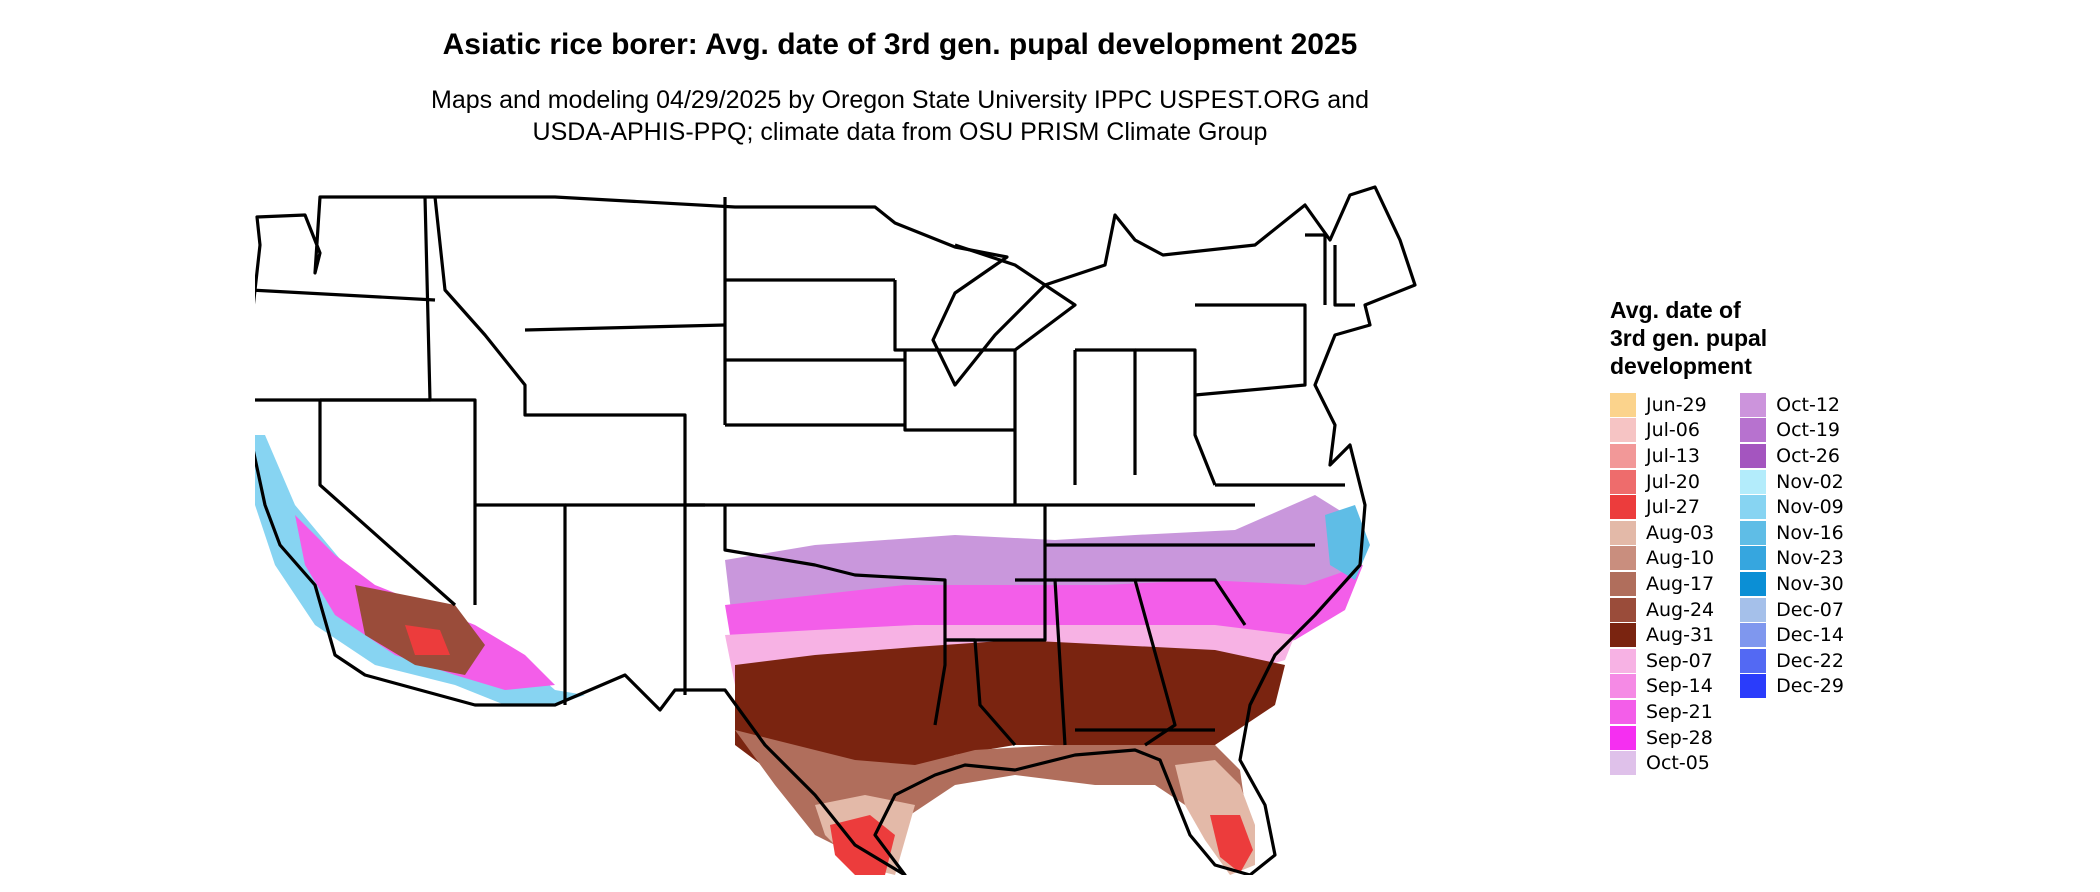  Describe the element at coordinates (1810, 558) in the screenshot. I see `legend-label: Nov-23` at that location.